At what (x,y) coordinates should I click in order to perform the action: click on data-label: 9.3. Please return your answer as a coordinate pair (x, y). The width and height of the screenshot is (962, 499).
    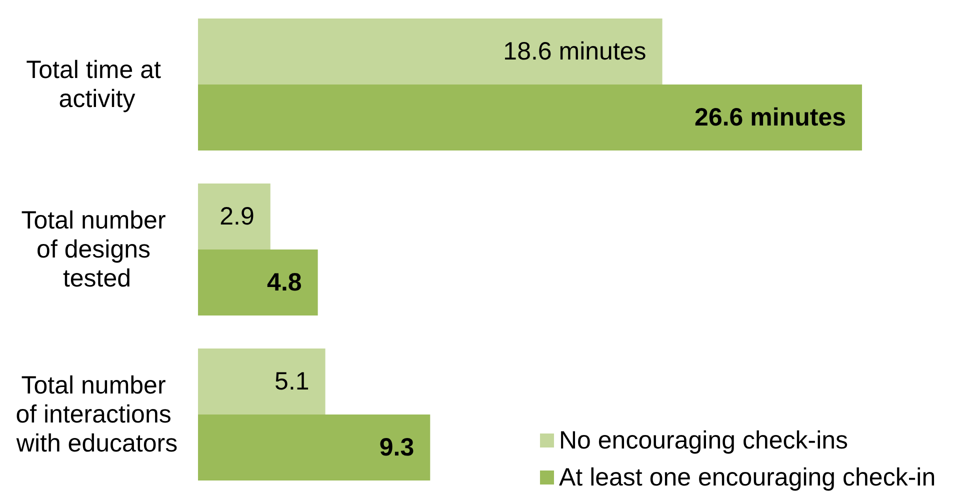
    Looking at the image, I should click on (396, 448).